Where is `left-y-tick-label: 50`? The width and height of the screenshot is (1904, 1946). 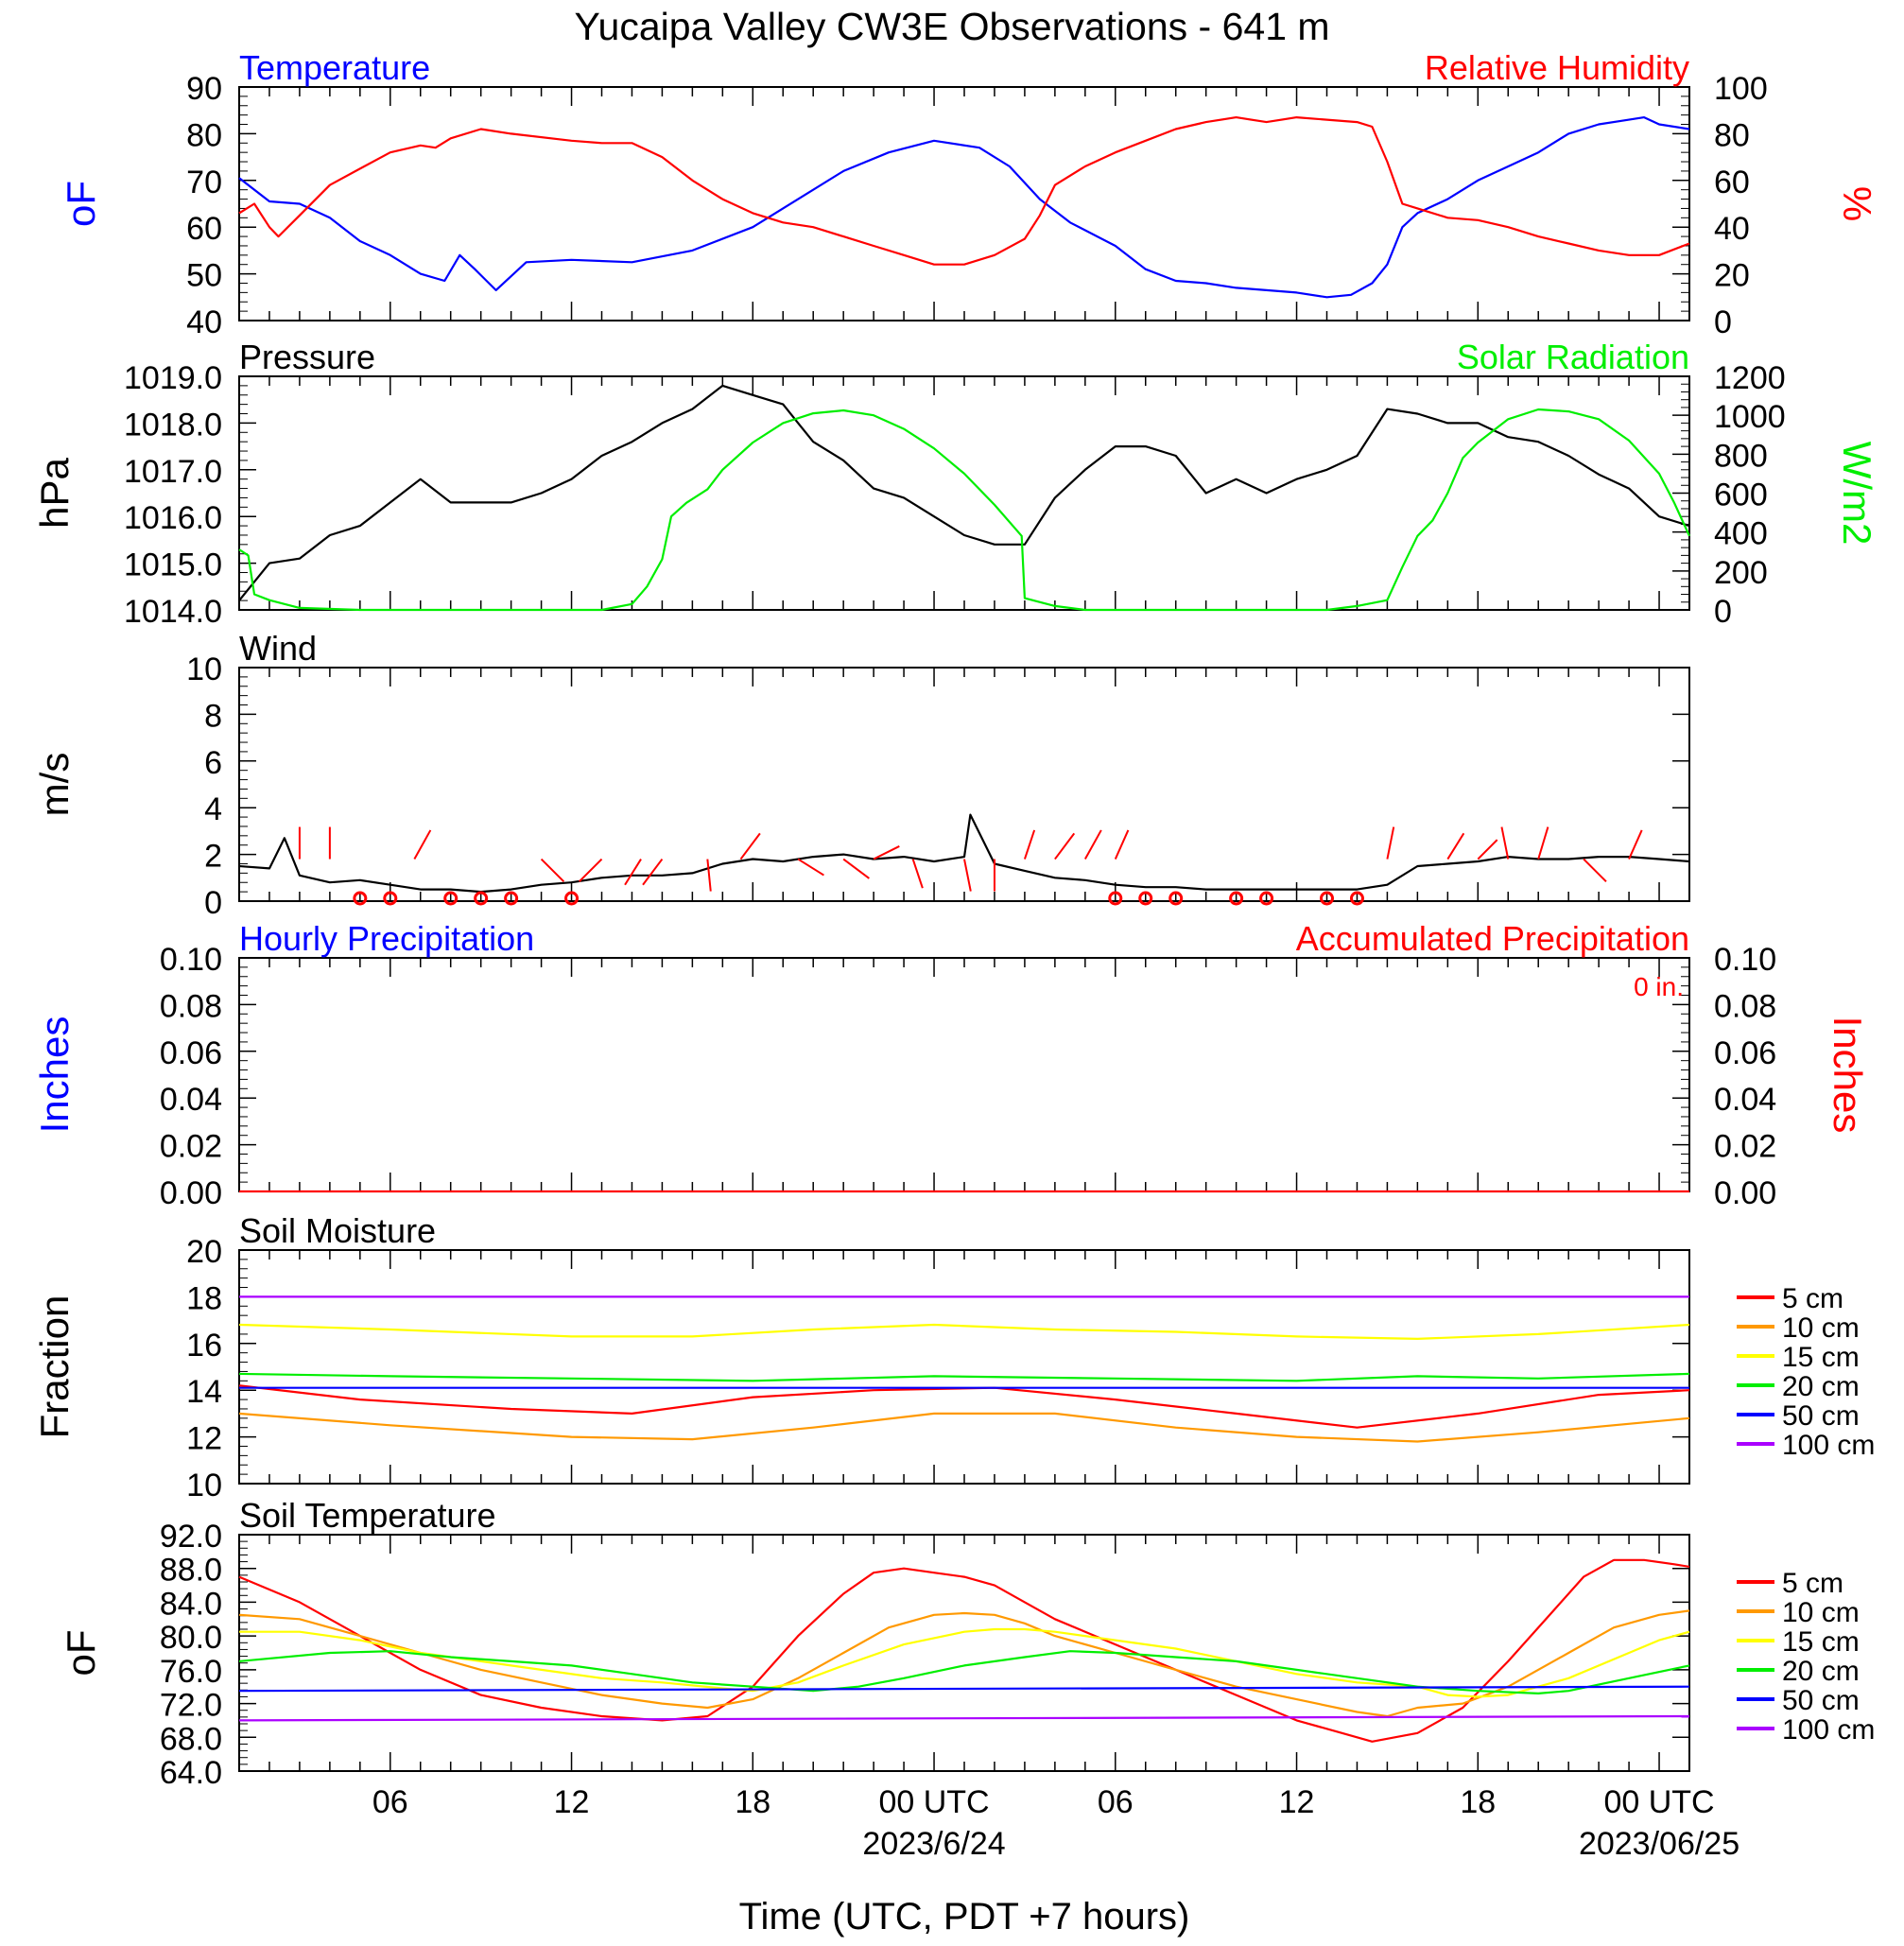 left-y-tick-label: 50 is located at coordinates (204, 276).